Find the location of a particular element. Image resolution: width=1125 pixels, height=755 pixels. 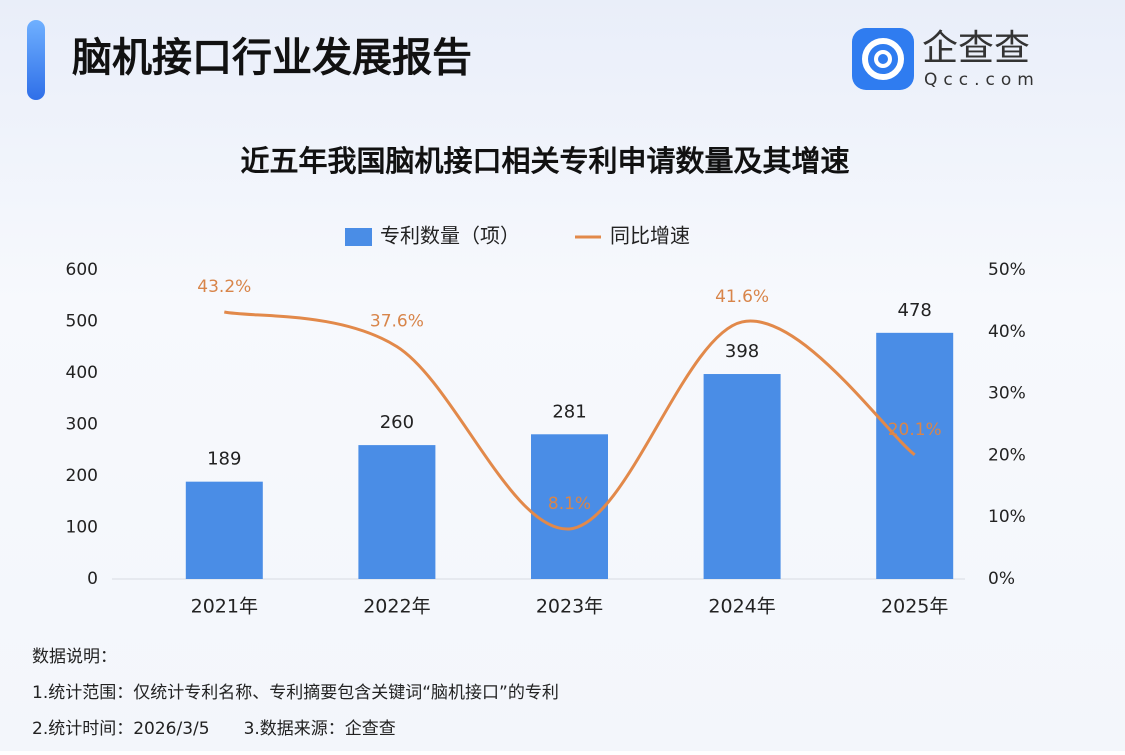

note-line: 1.统计范围：仅统计专利名称、专利摘要包含关键词“脑机接口”的专利 is located at coordinates (295, 693).